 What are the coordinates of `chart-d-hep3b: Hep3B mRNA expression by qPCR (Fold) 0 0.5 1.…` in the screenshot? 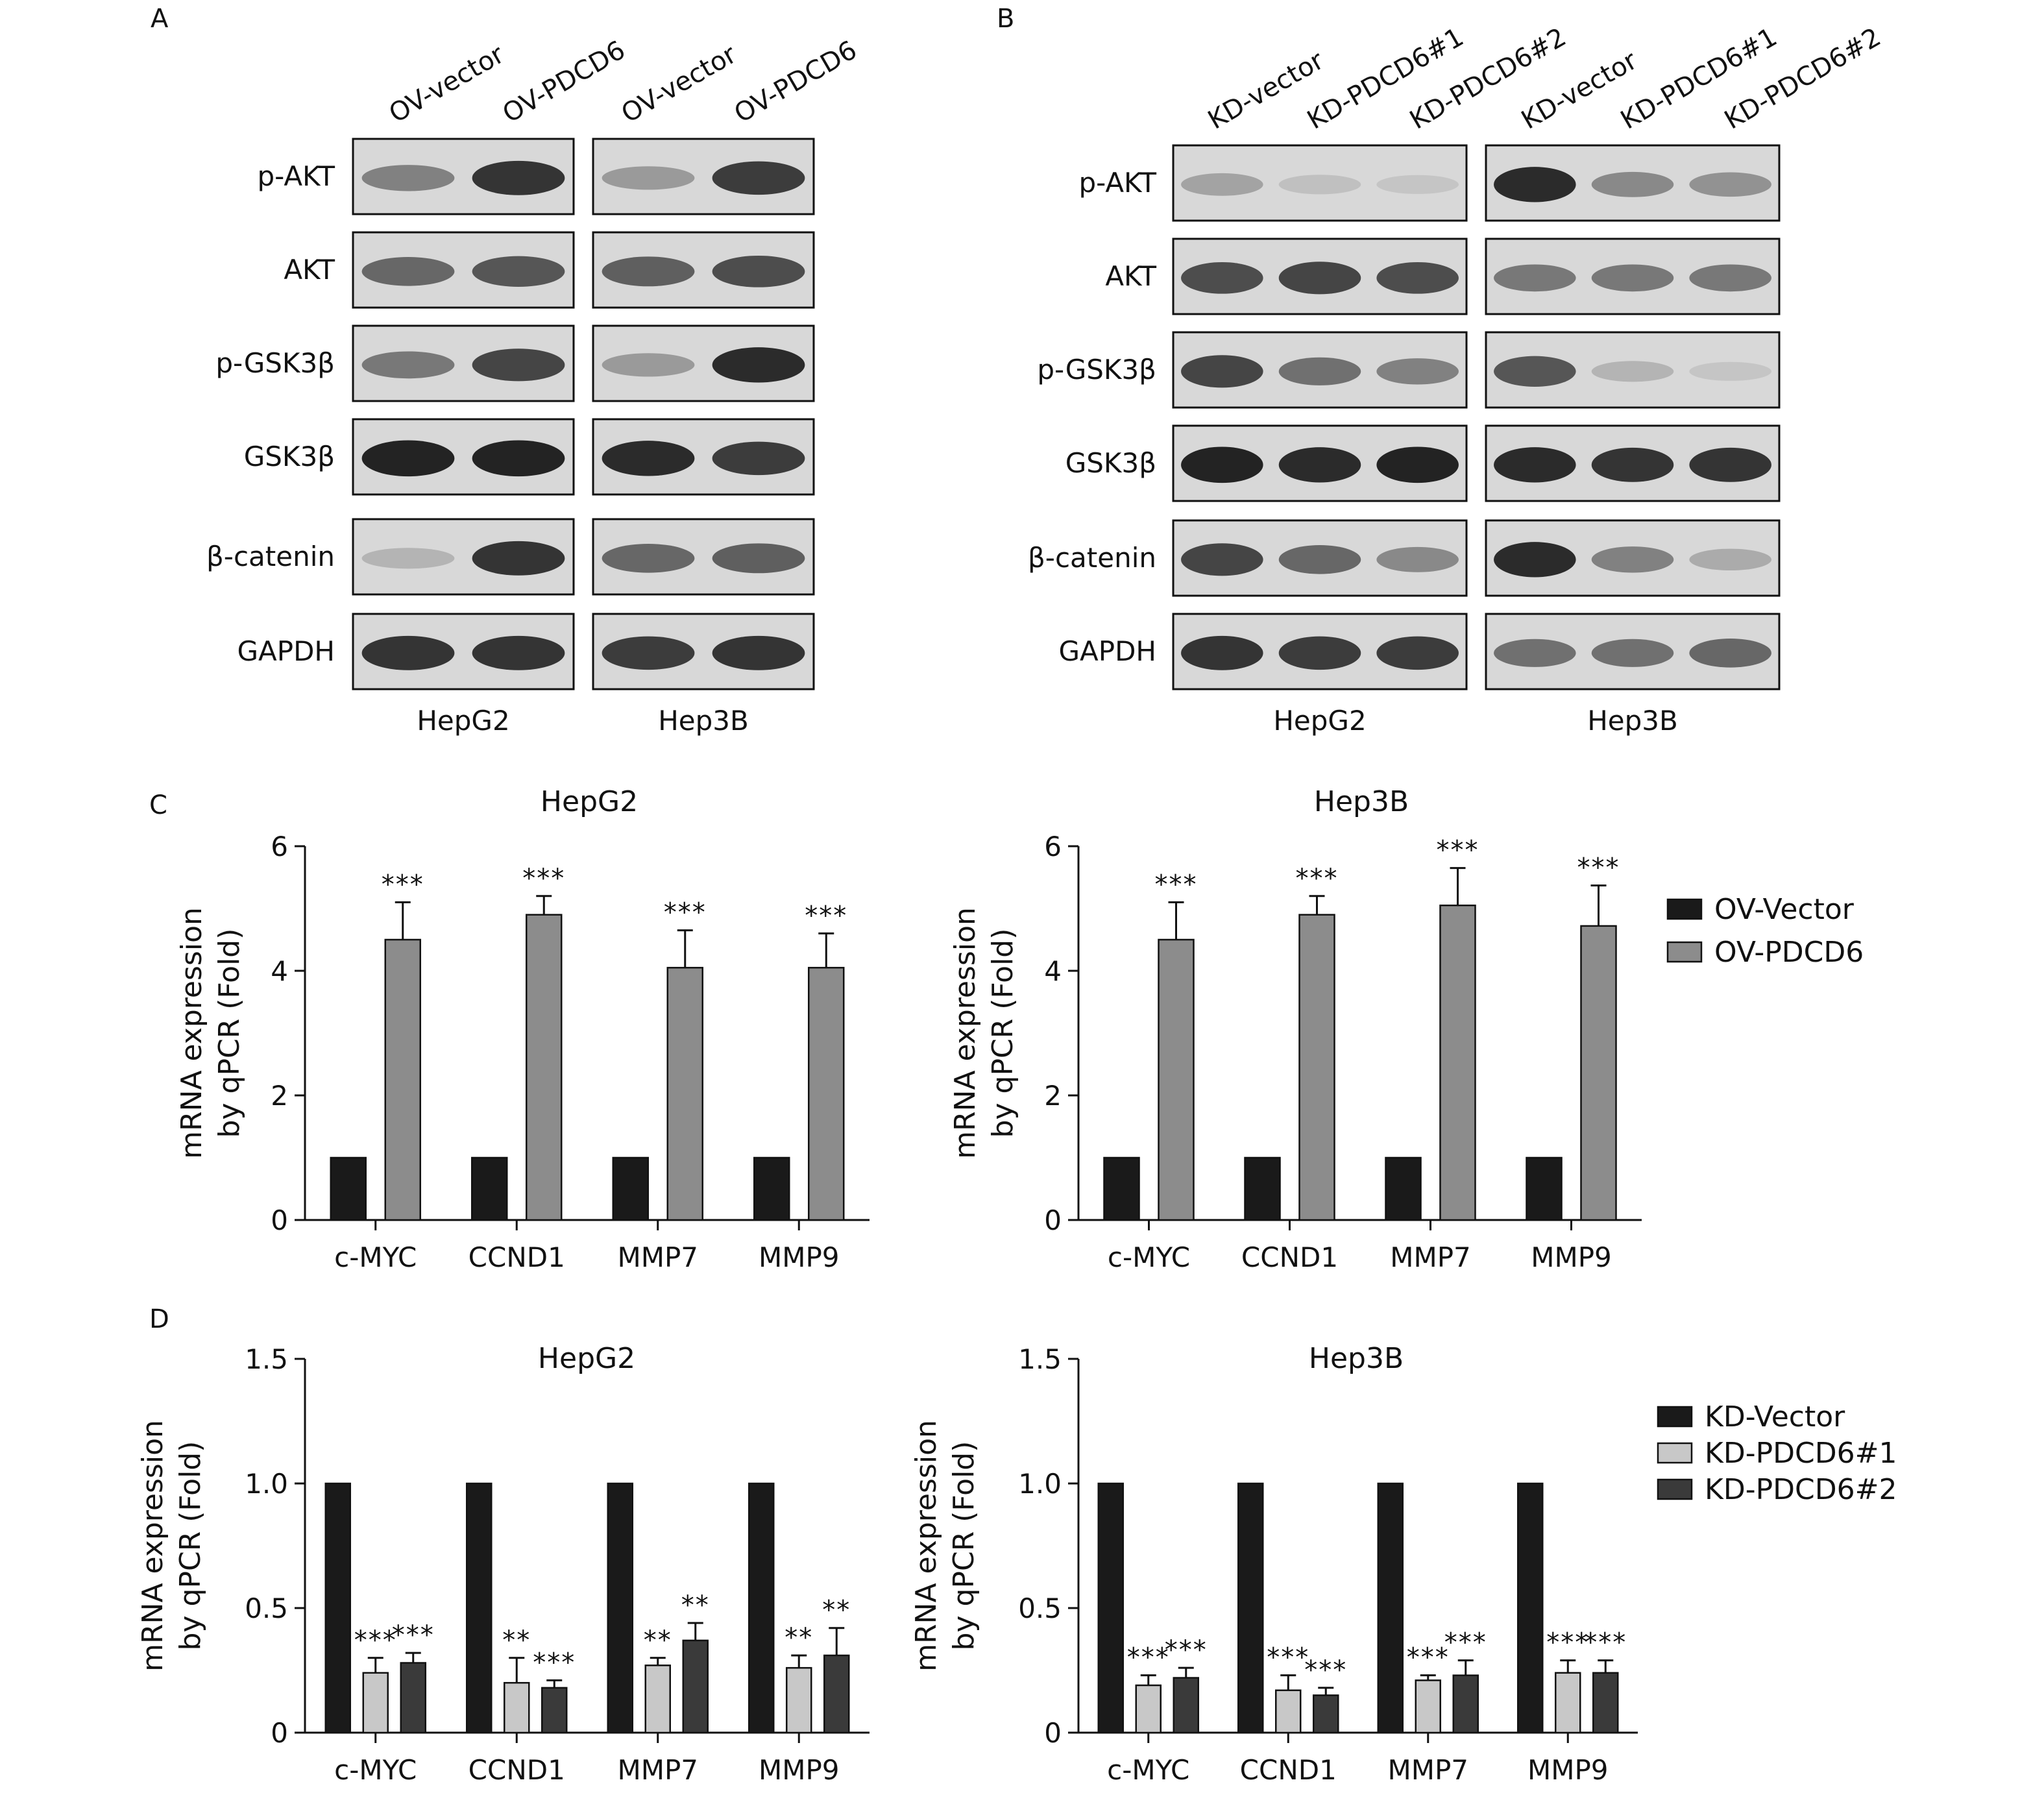 It's located at (1274, 1564).